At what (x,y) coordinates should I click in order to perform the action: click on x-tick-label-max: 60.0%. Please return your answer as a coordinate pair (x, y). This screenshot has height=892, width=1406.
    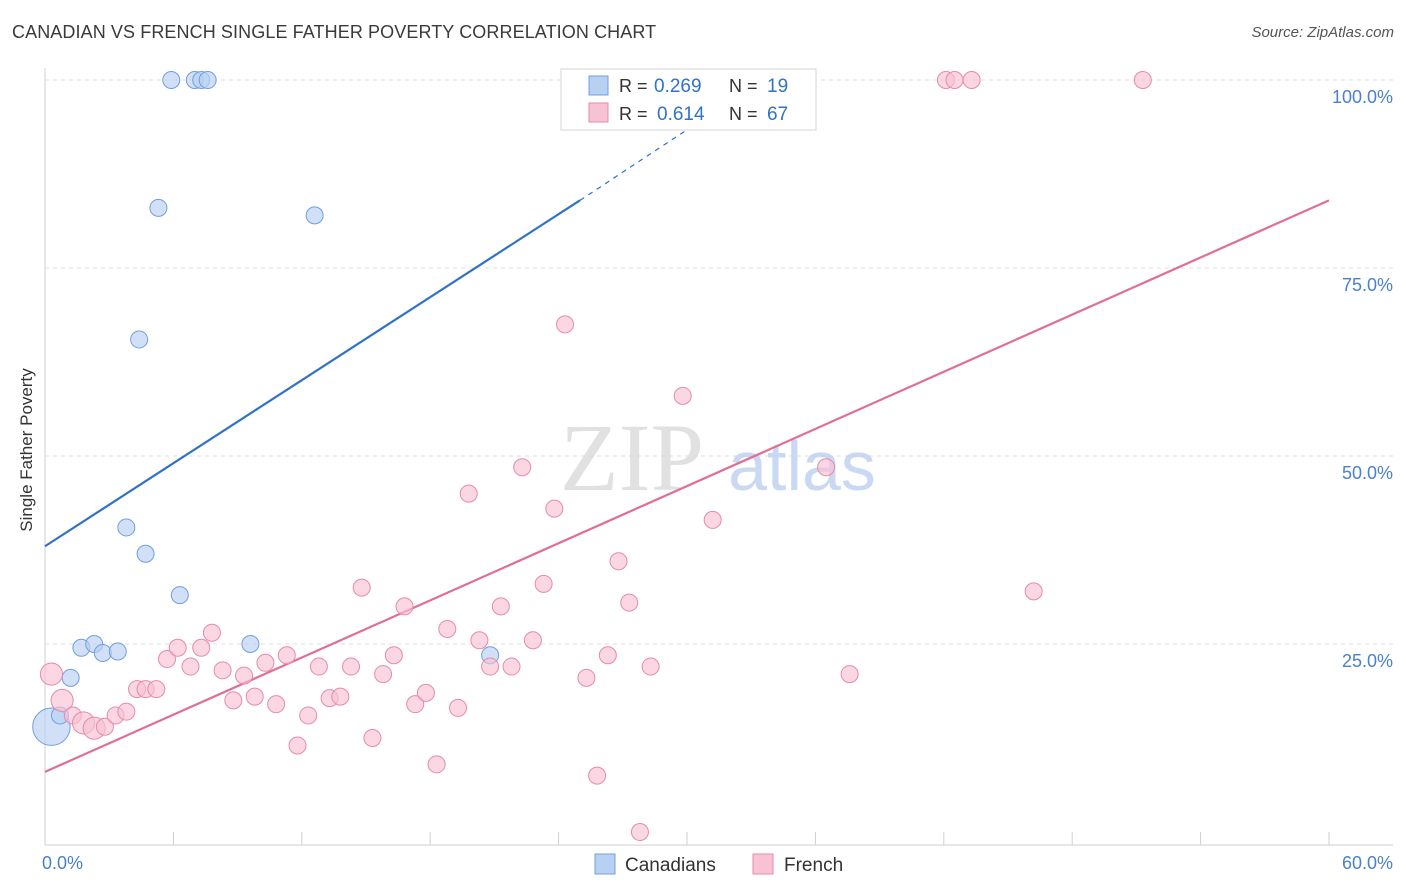
    Looking at the image, I should click on (1367, 863).